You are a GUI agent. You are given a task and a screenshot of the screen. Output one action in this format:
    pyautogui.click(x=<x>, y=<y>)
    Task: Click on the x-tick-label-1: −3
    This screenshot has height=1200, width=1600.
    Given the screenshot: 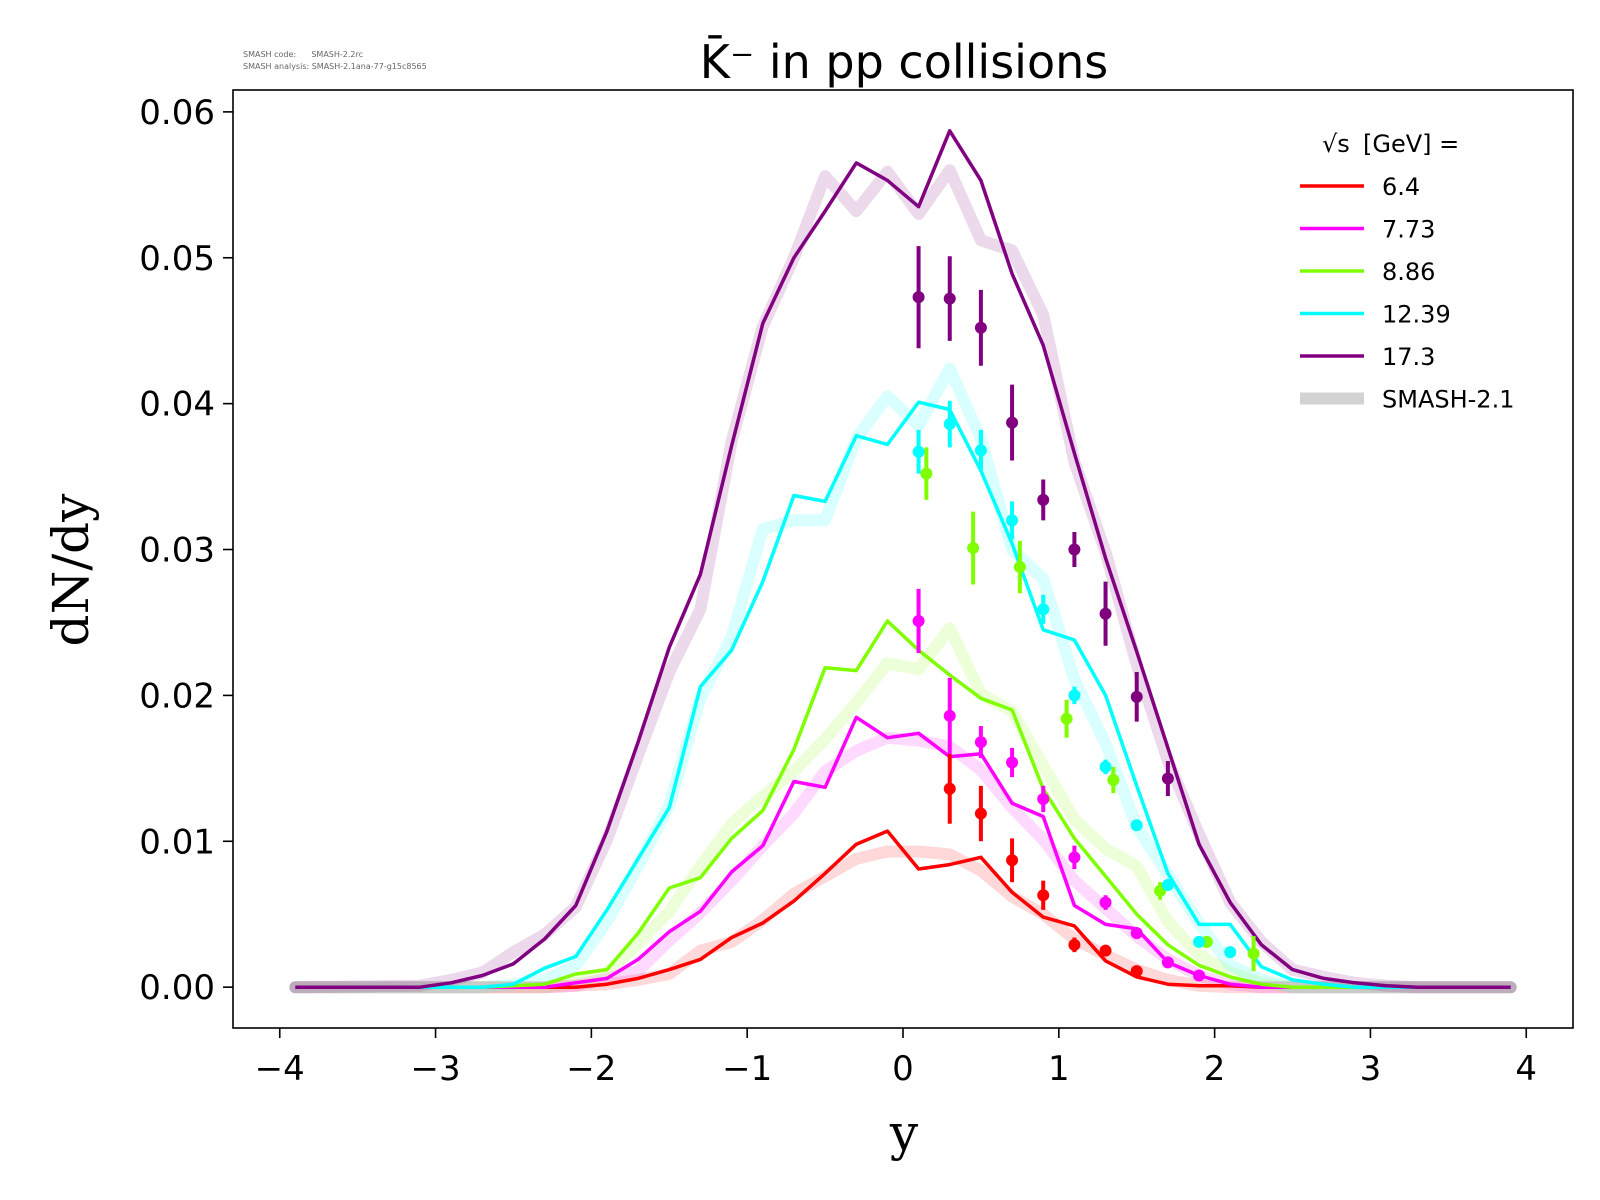 What is the action you would take?
    pyautogui.click(x=435, y=1069)
    